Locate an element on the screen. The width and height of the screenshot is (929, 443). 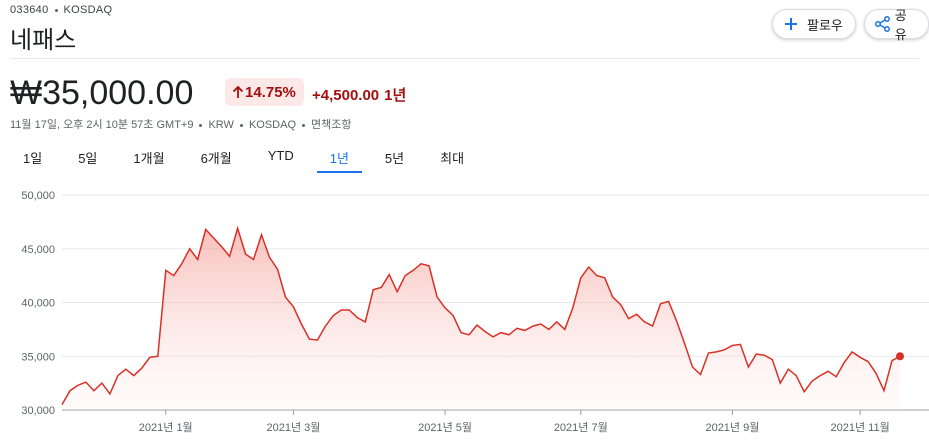
plus-icon is located at coordinates (791, 24).